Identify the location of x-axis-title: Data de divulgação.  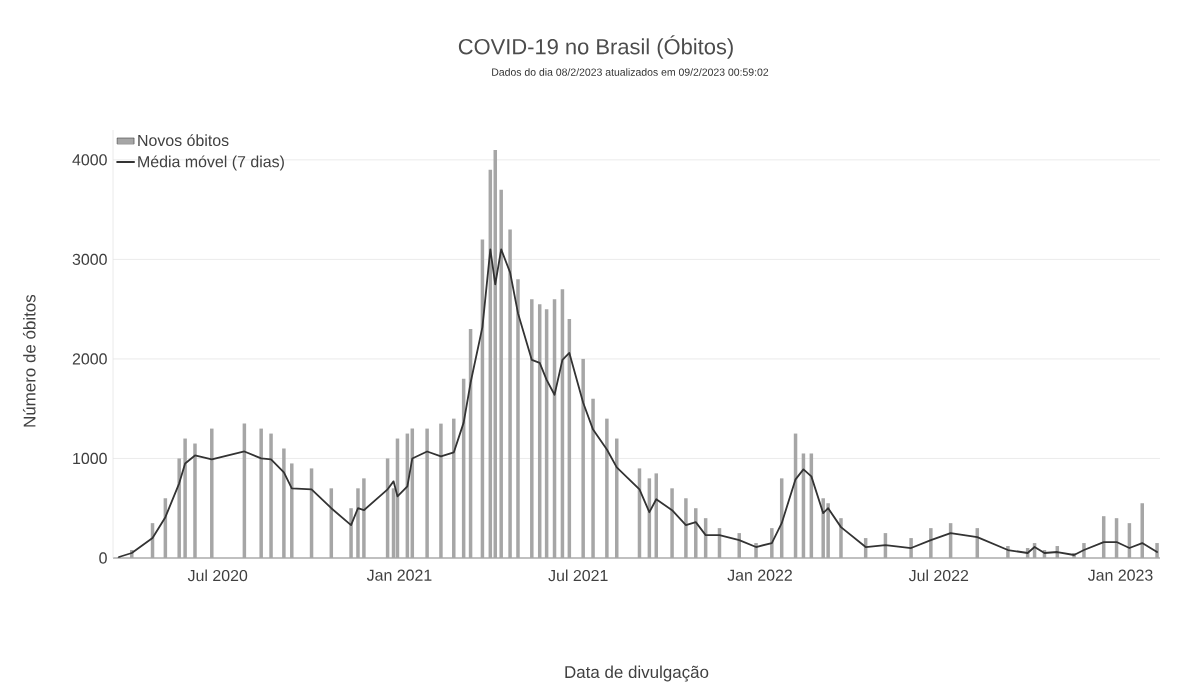
(637, 673).